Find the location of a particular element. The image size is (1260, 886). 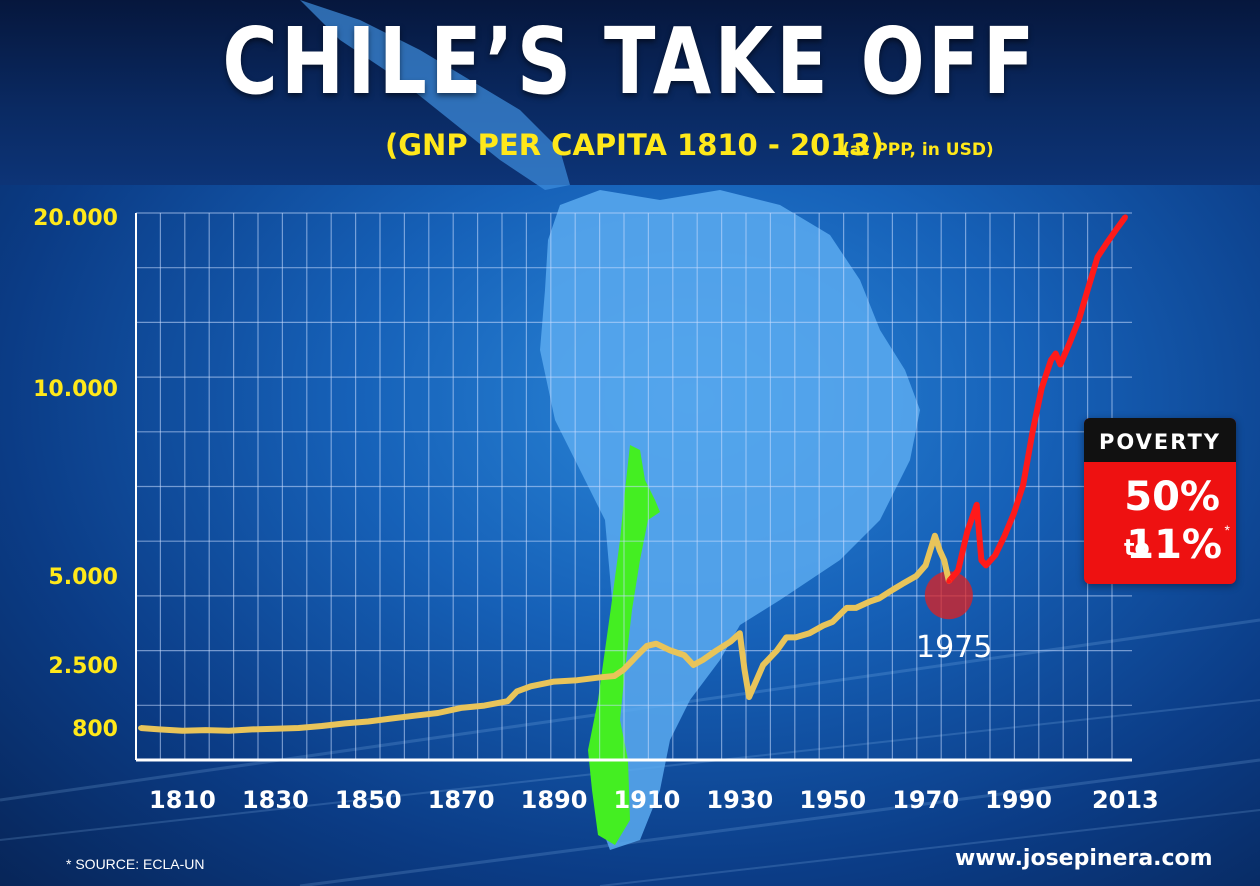

annotation-1975: 1975 is located at coordinates (954, 647).